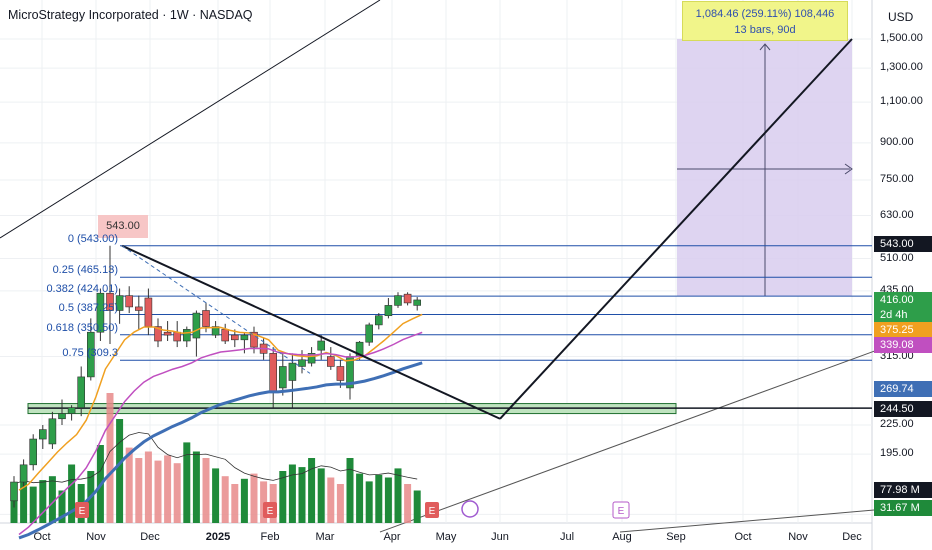 The image size is (932, 550). I want to click on y-tick-label-0: 1,500.00, so click(901, 38).